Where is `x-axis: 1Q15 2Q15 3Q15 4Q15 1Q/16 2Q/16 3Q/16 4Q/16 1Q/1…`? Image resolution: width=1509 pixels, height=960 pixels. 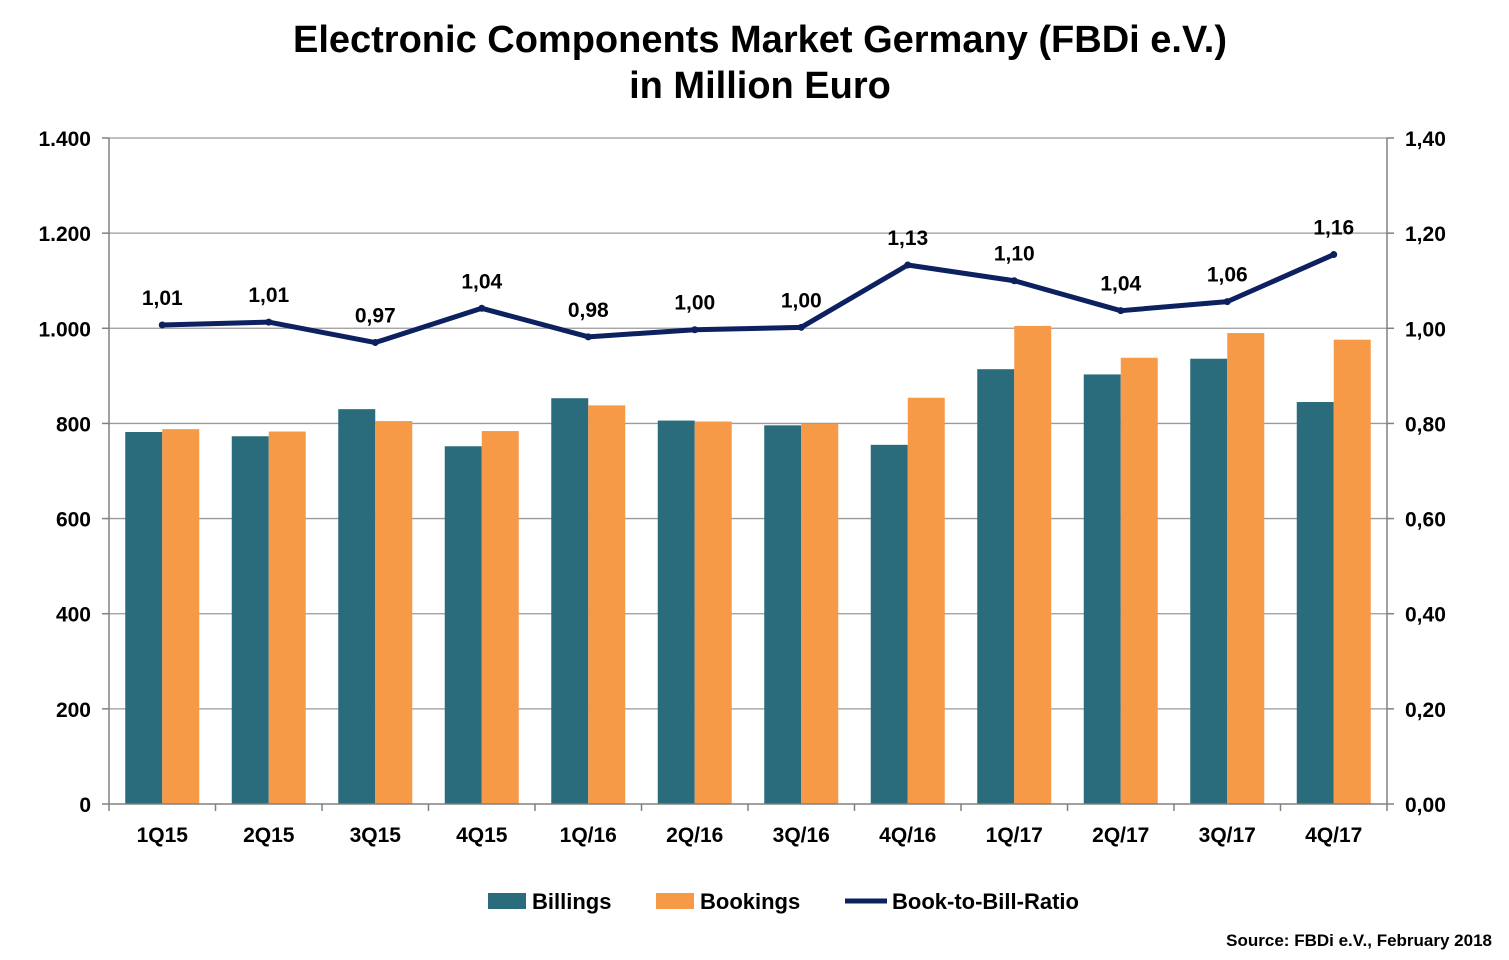
x-axis: 1Q15 2Q15 3Q15 4Q15 1Q/16 2Q/16 3Q/16 4Q/16 1Q/1… is located at coordinates (750, 835).